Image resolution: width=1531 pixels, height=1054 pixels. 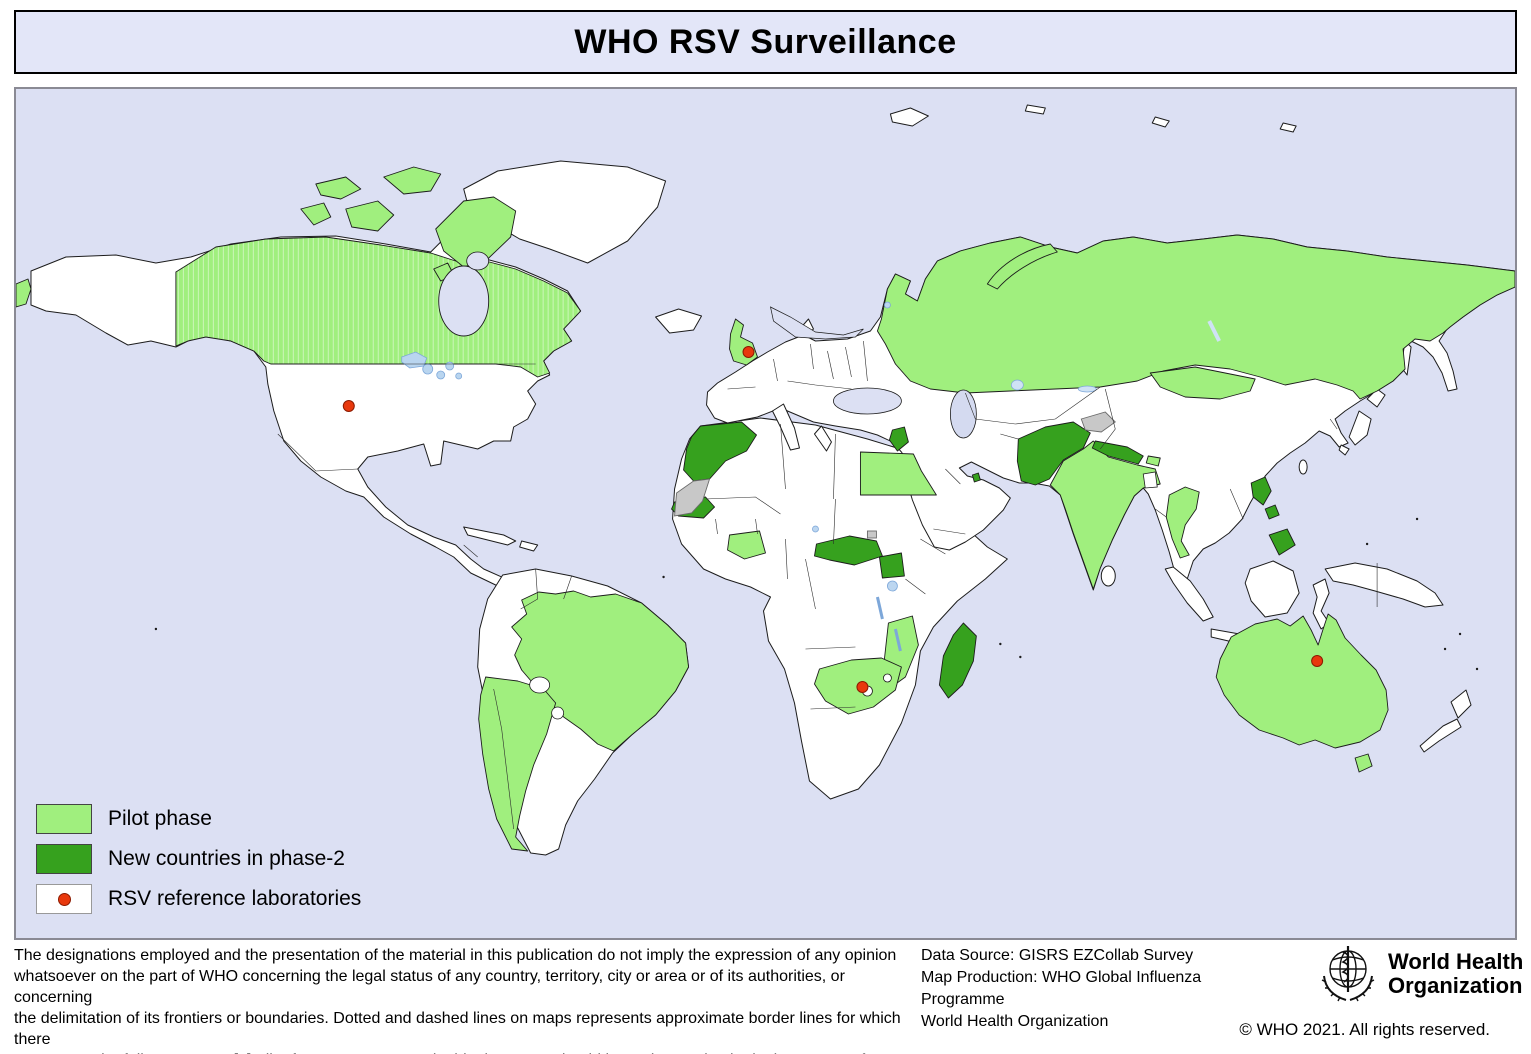 I want to click on rsv-labs-swatch, so click(x=64, y=899).